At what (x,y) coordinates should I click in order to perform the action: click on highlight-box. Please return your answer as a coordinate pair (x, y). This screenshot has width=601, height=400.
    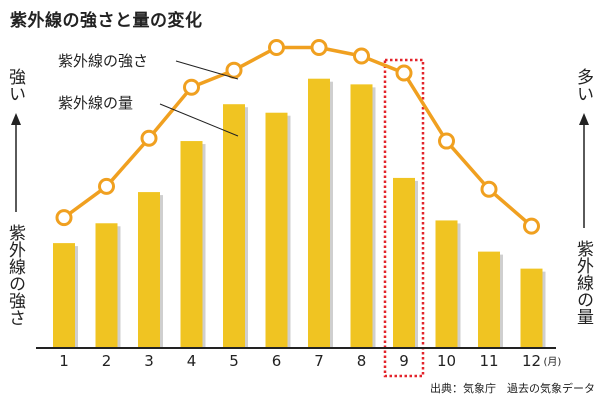
    Looking at the image, I should click on (404, 218).